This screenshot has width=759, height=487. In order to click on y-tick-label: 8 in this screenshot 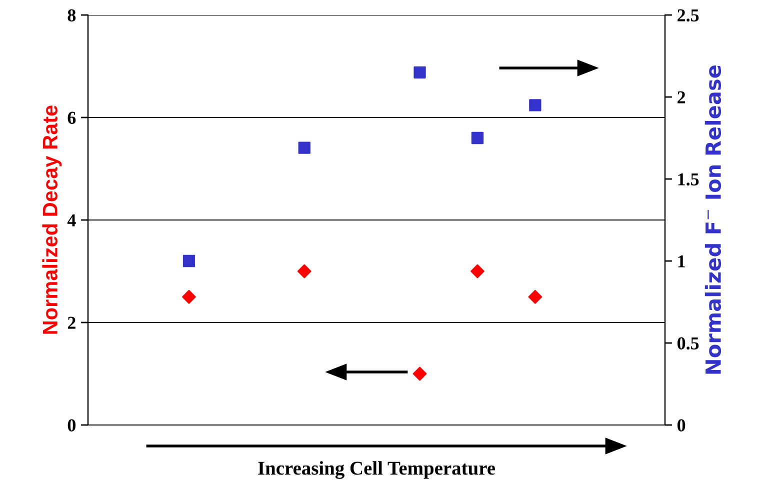, I will do `click(72, 15)`.